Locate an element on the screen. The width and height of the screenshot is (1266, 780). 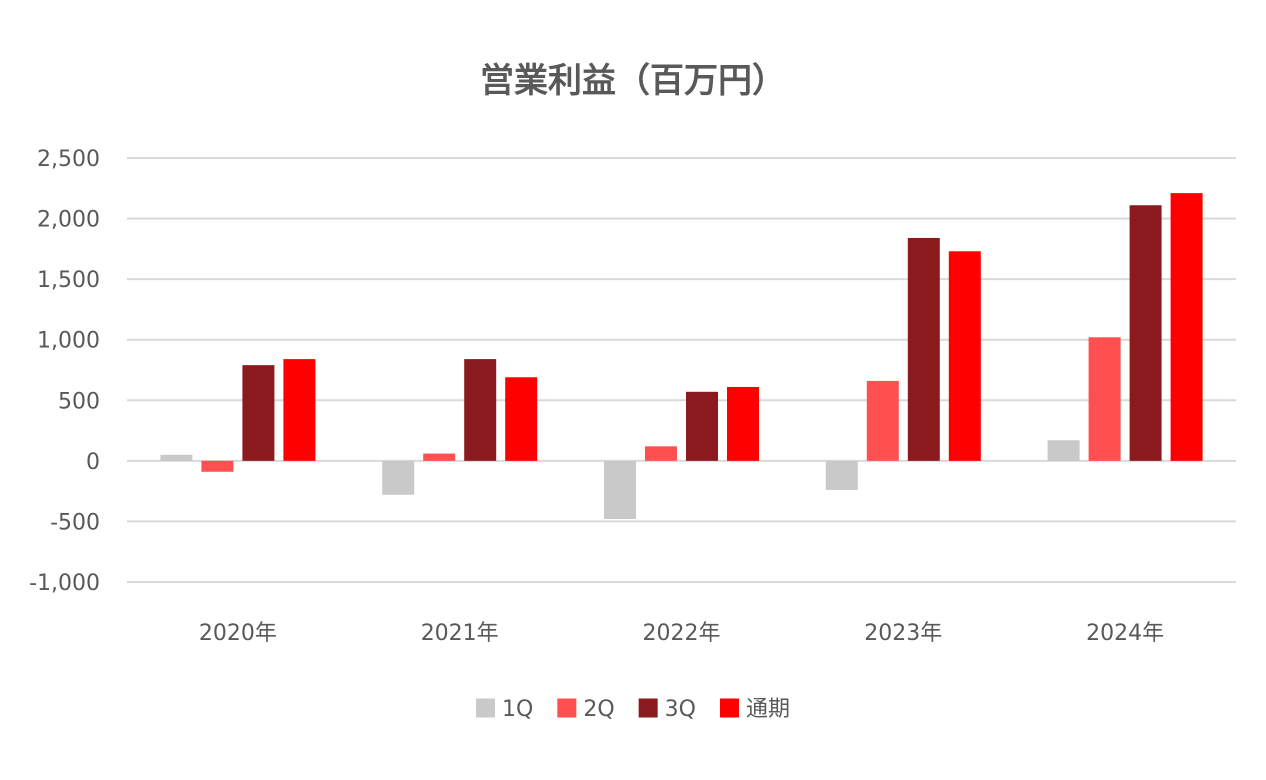
bar-通期-2024年 is located at coordinates (1186, 327).